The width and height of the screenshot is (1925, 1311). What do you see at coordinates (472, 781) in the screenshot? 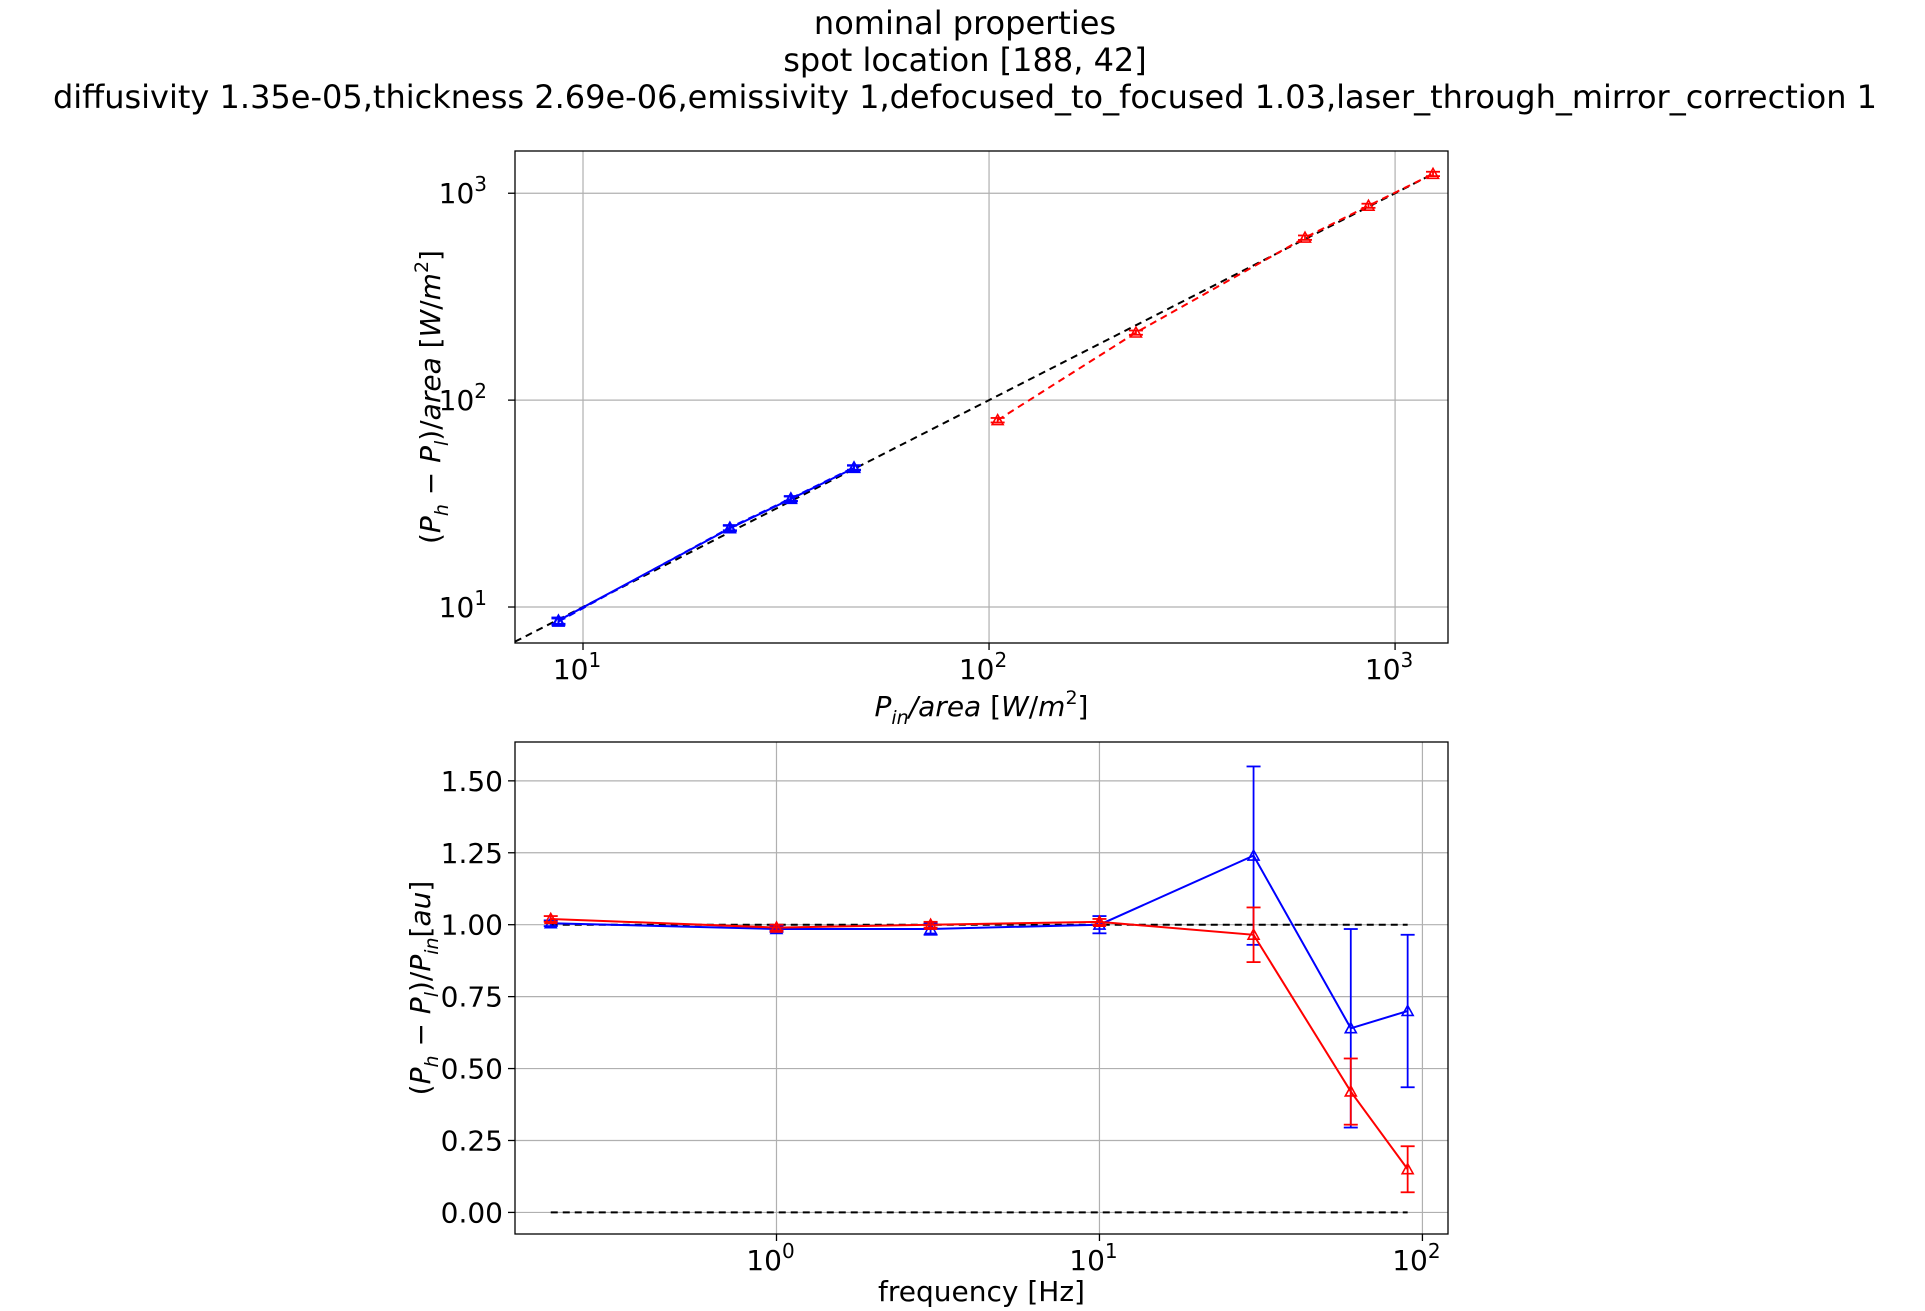
I see `y-tick-label: 1.50` at bounding box center [472, 781].